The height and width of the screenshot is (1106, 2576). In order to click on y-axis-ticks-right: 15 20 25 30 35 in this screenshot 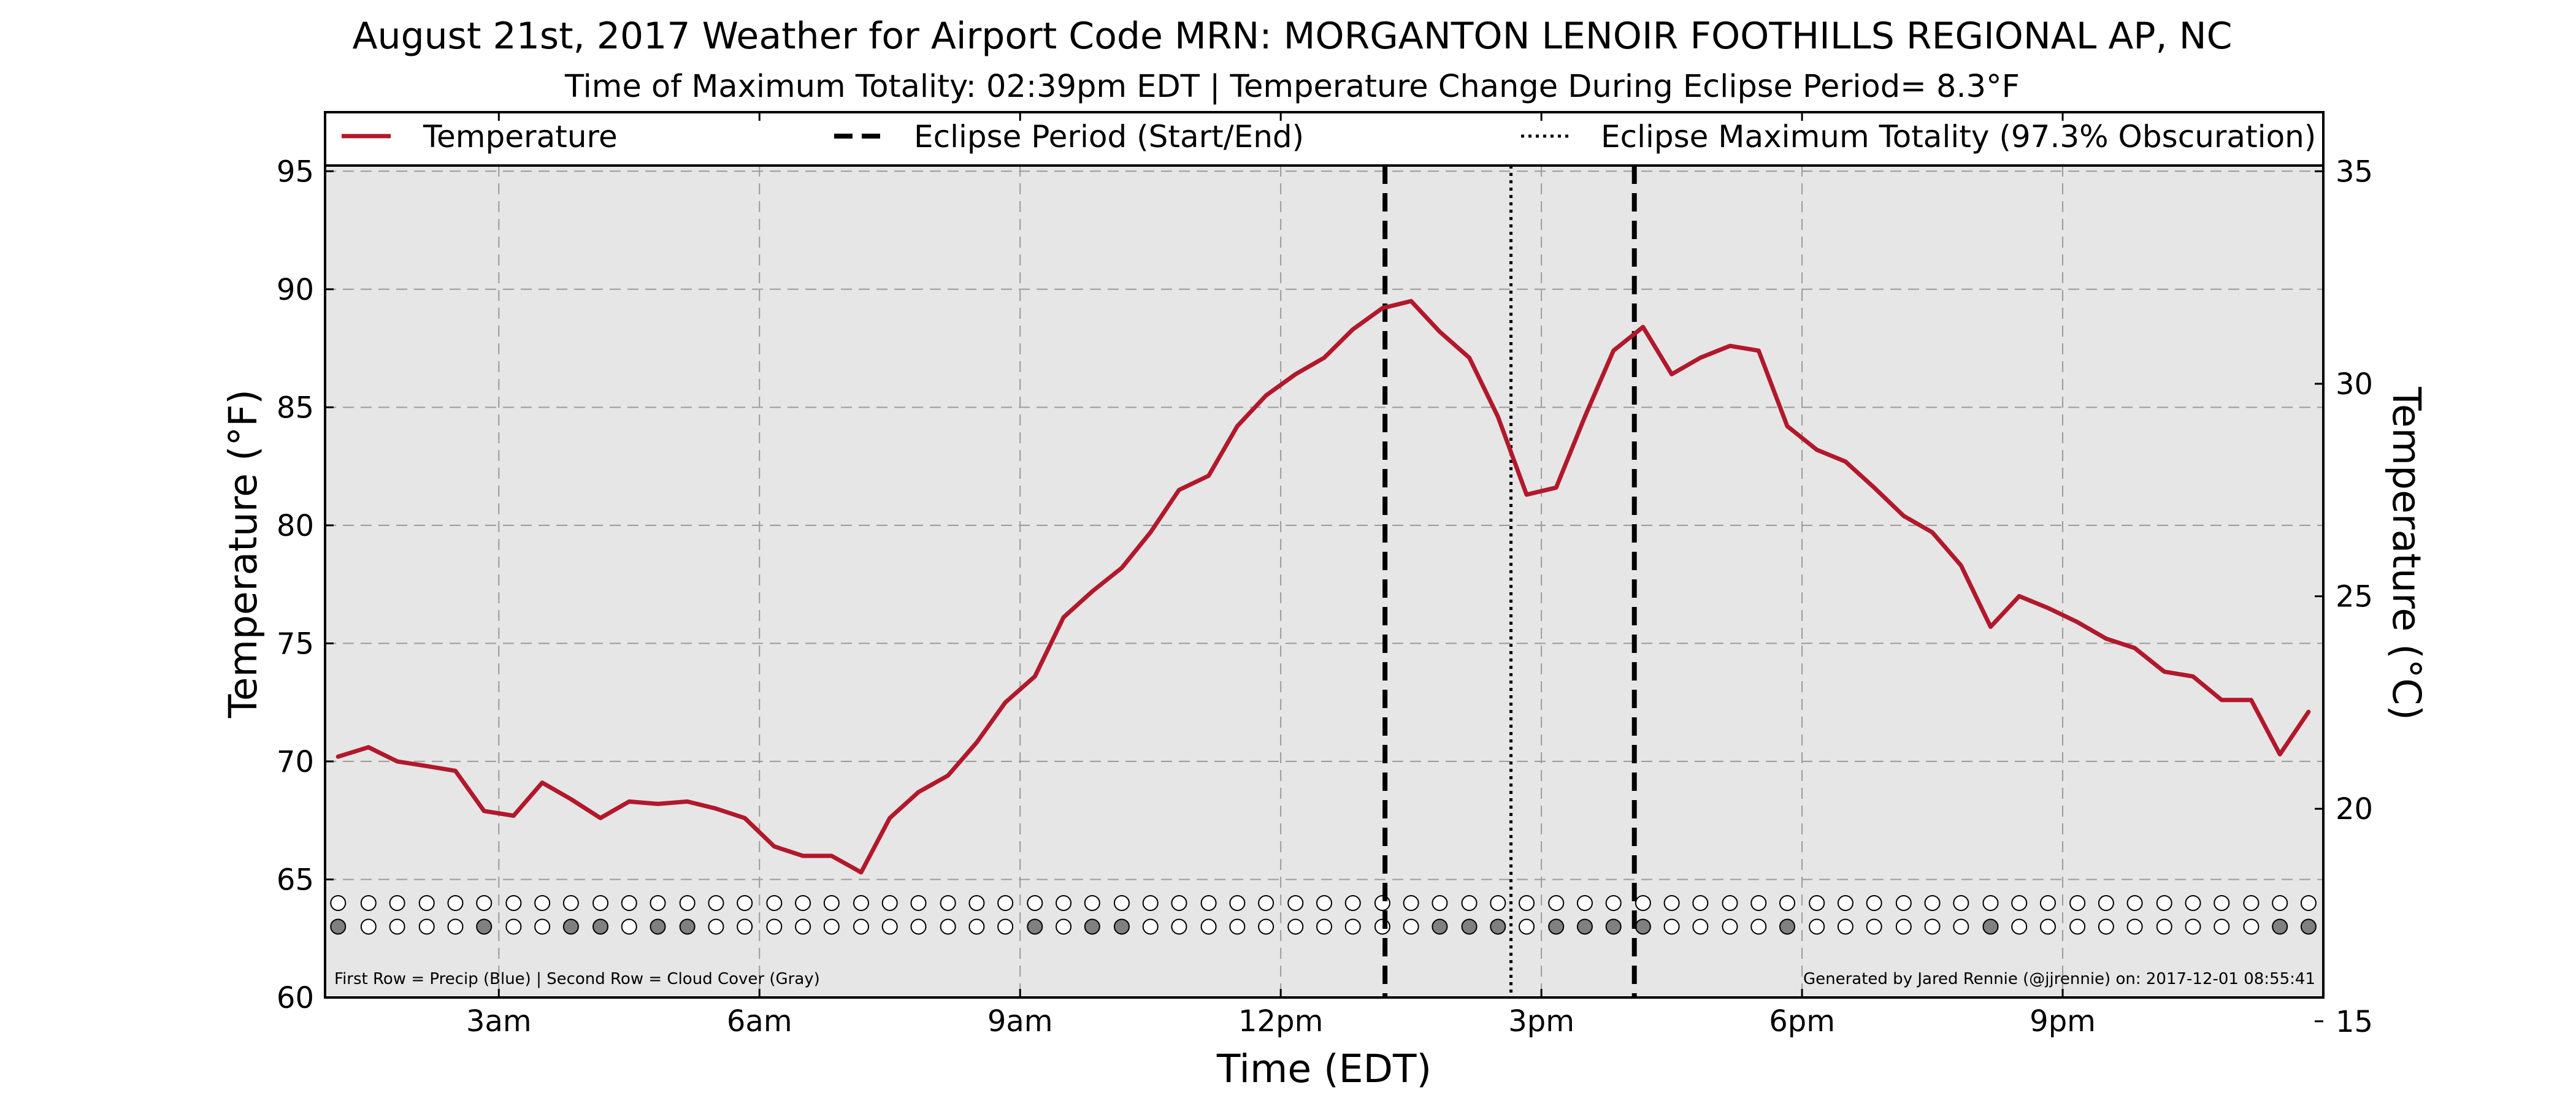, I will do `click(2344, 596)`.